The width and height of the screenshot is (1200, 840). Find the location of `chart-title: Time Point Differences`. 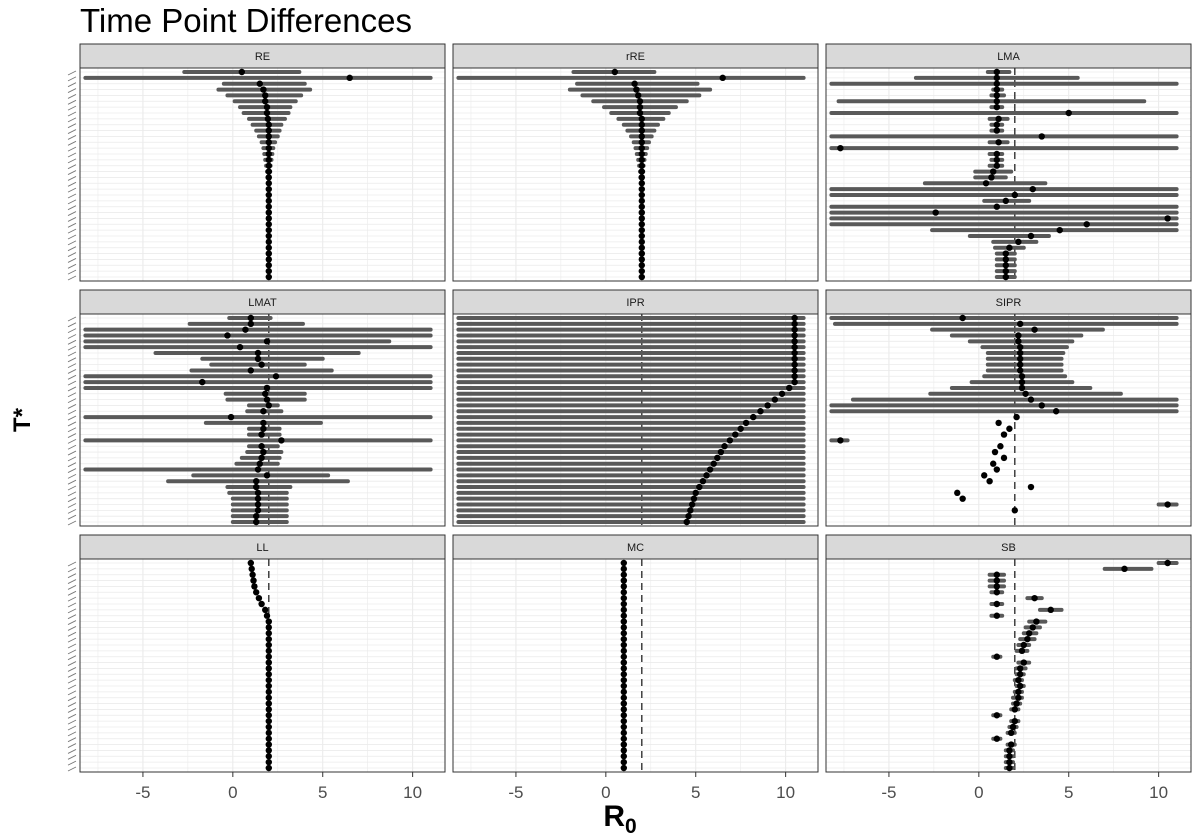

chart-title: Time Point Differences is located at coordinates (246, 20).